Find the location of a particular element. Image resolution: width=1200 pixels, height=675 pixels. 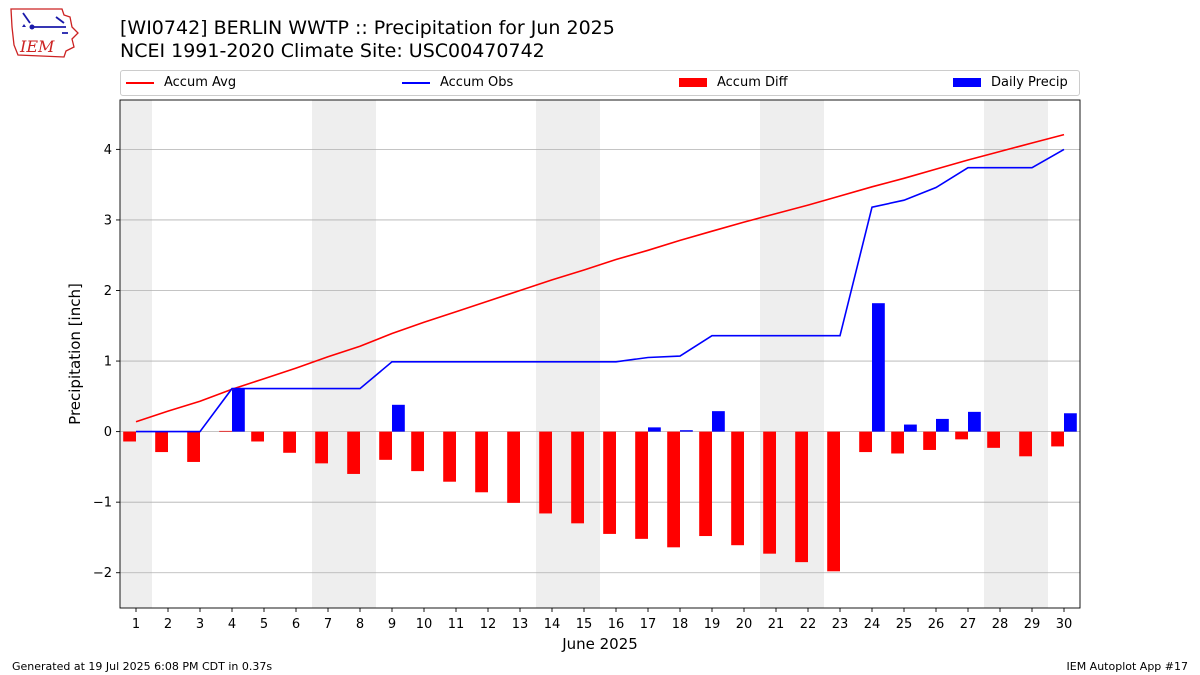

y-tick-label: 4 is located at coordinates (108, 150).